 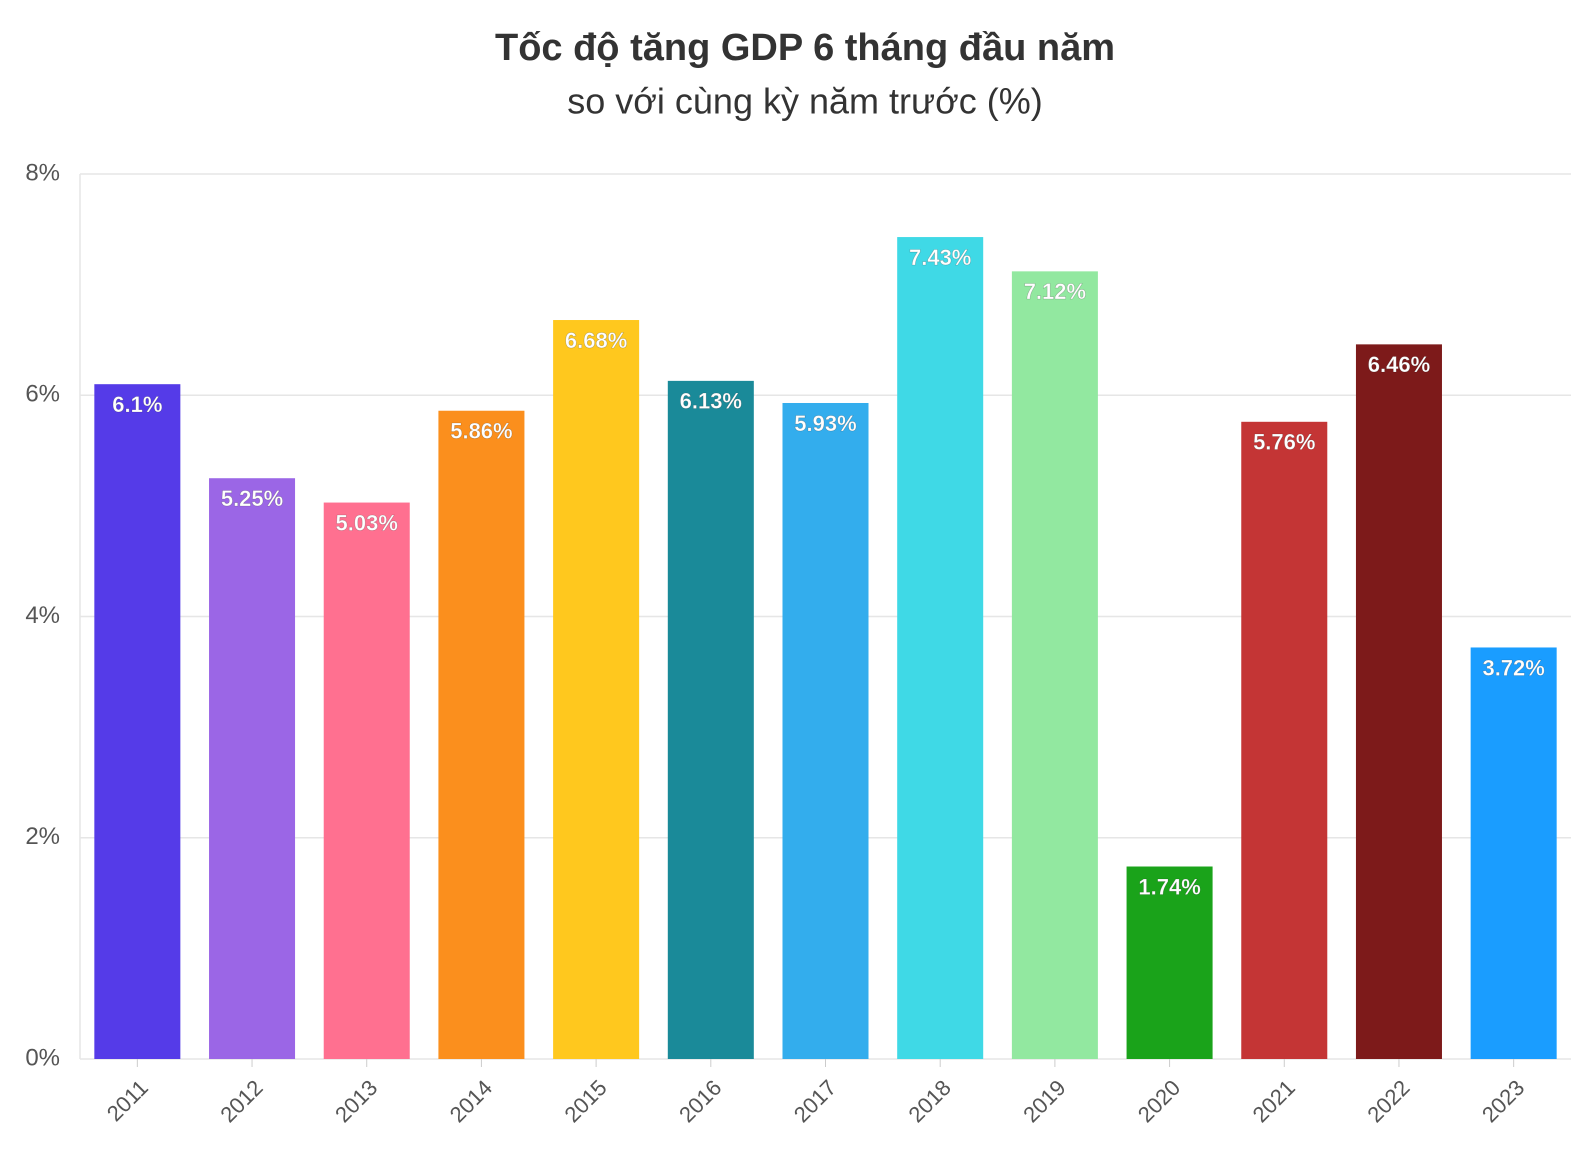 I want to click on x-tick-label: 2017, so click(x=815, y=1101).